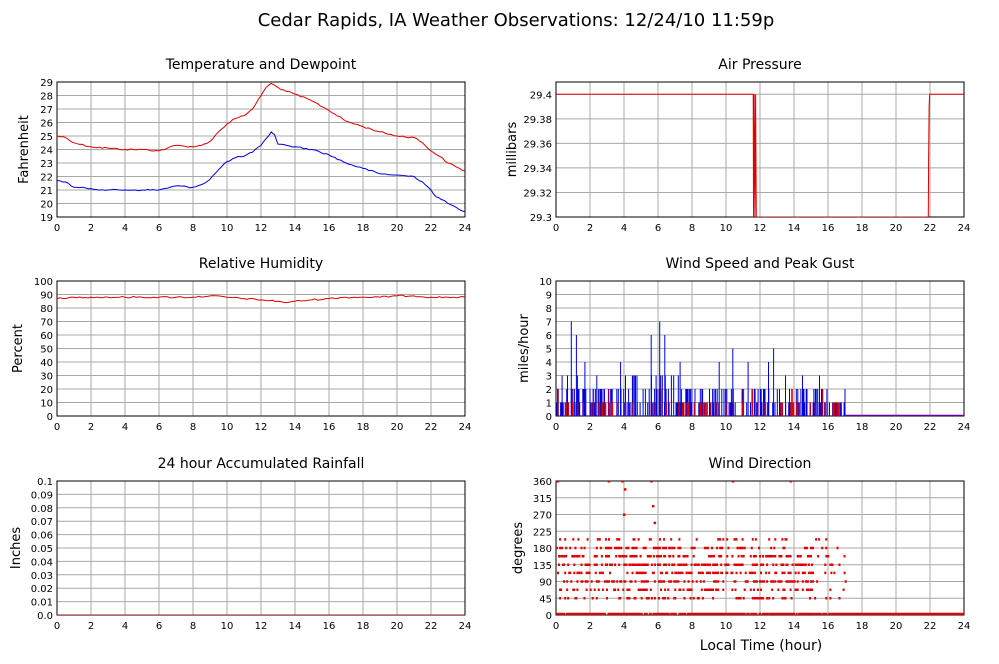 The image size is (999, 664). I want to click on temp-x-tick-label: 16, so click(329, 228).